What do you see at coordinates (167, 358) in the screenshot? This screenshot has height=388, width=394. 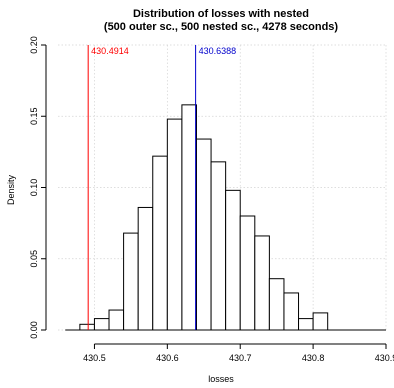 I see `x-tick-label-1: 430.6` at bounding box center [167, 358].